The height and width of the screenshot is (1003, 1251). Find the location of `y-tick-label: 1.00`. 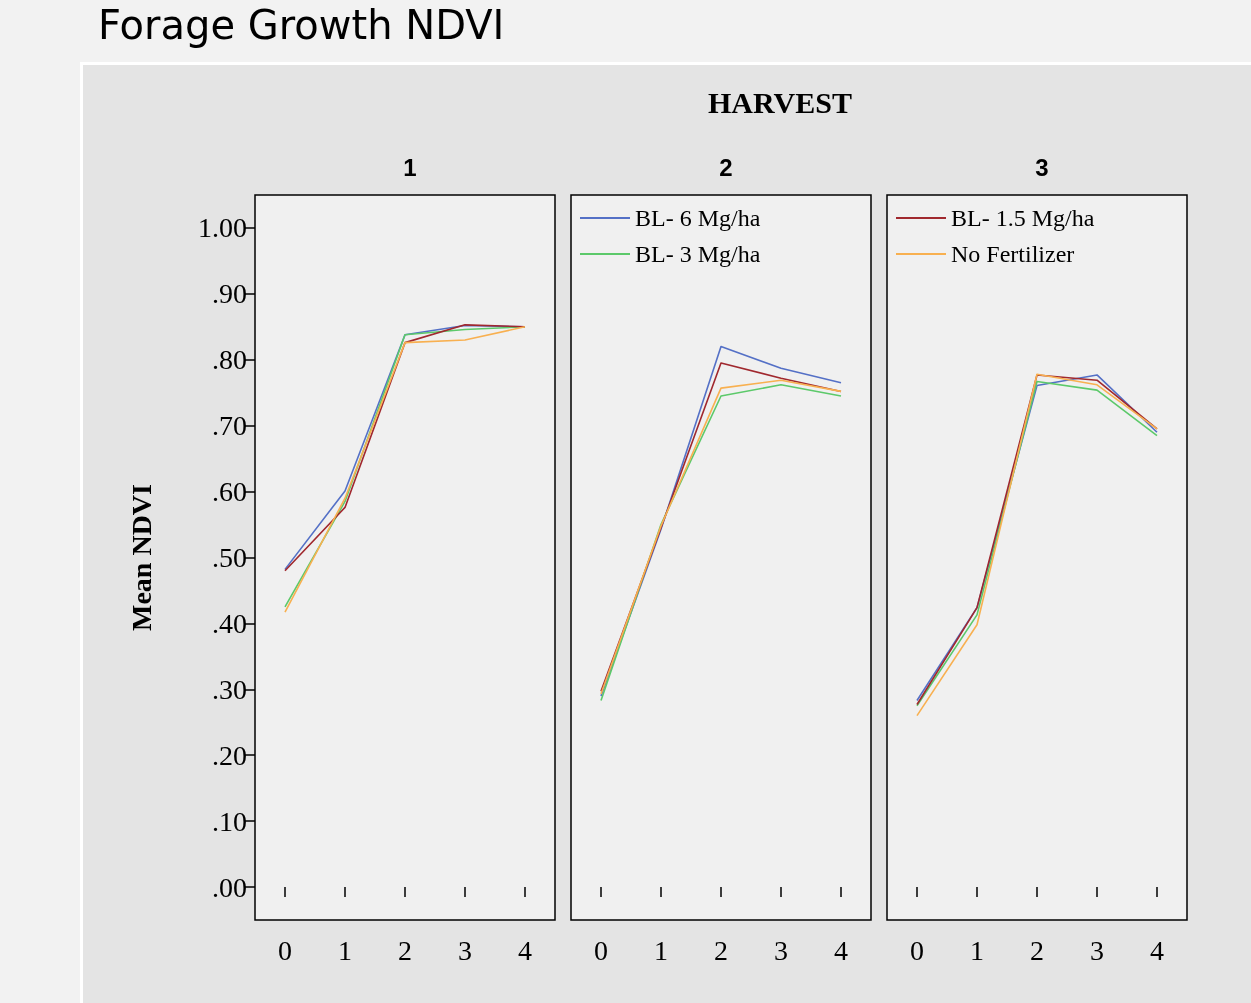

y-tick-label: 1.00 is located at coordinates (222, 228).